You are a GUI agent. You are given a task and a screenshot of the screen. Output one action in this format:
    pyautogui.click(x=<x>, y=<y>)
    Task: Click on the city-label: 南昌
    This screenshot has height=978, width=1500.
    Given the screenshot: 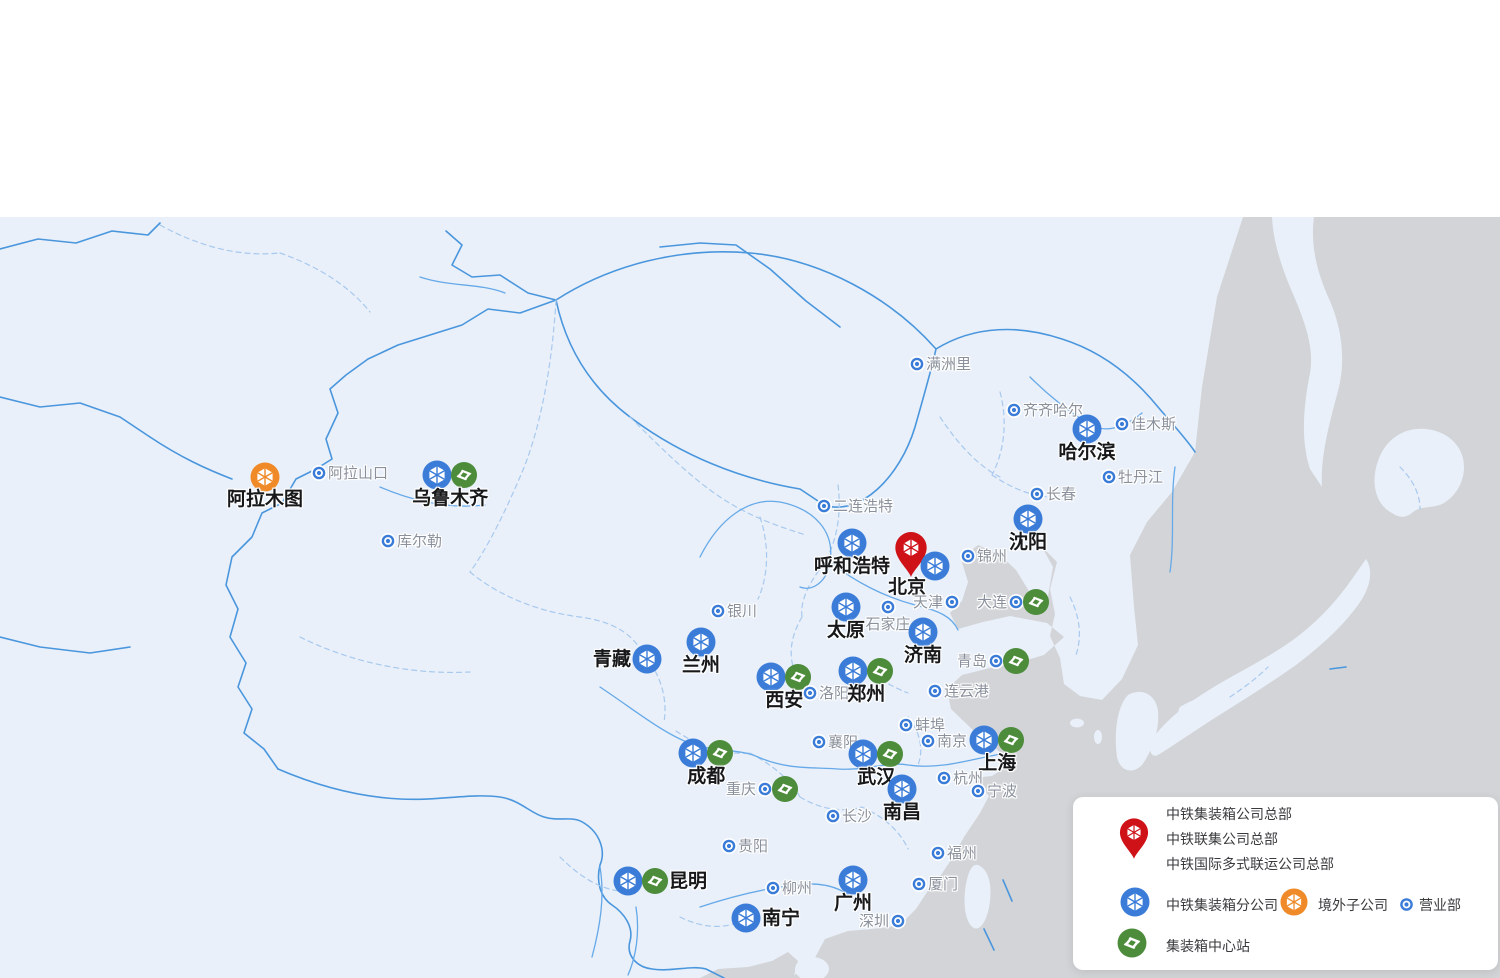 What is the action you would take?
    pyautogui.click(x=902, y=812)
    